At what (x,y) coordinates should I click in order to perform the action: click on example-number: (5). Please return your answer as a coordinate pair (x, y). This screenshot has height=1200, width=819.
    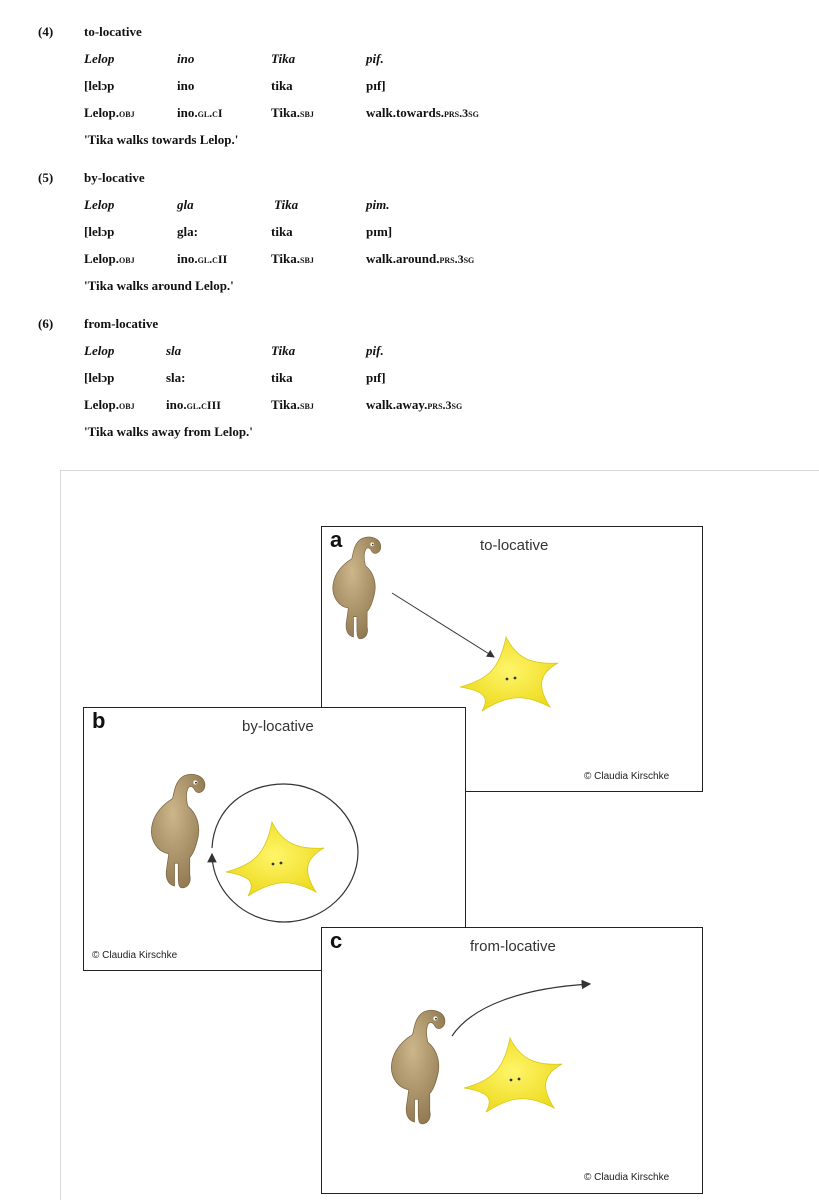
    Looking at the image, I should click on (46, 177).